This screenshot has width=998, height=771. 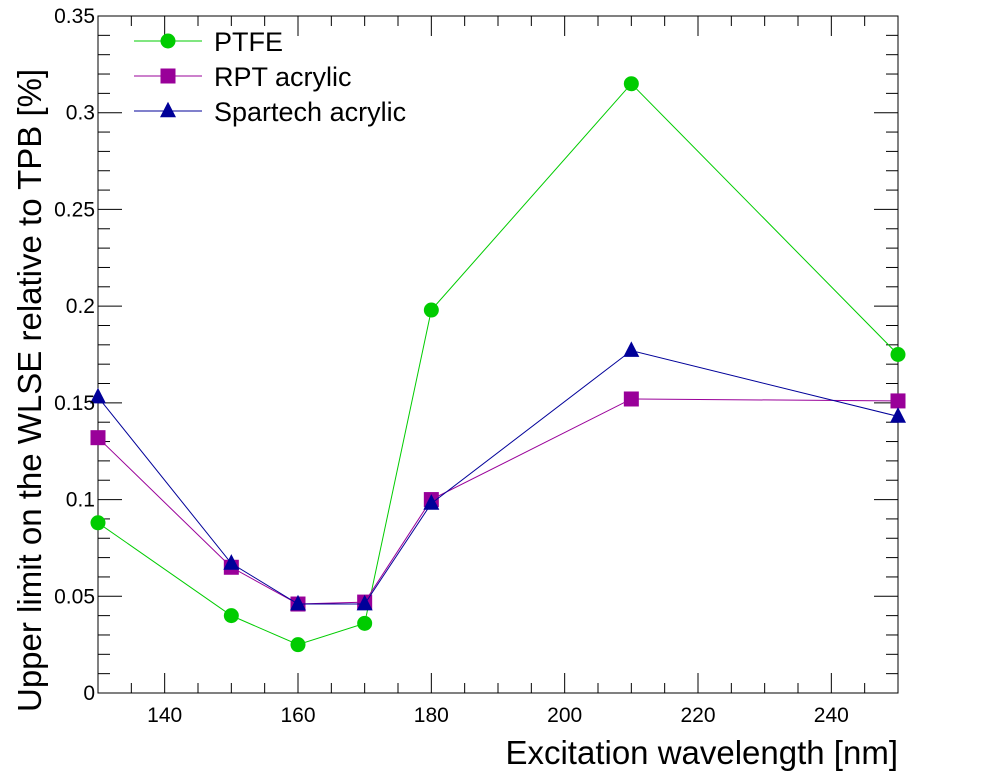 I want to click on x-tick-label: 240, so click(x=831, y=715).